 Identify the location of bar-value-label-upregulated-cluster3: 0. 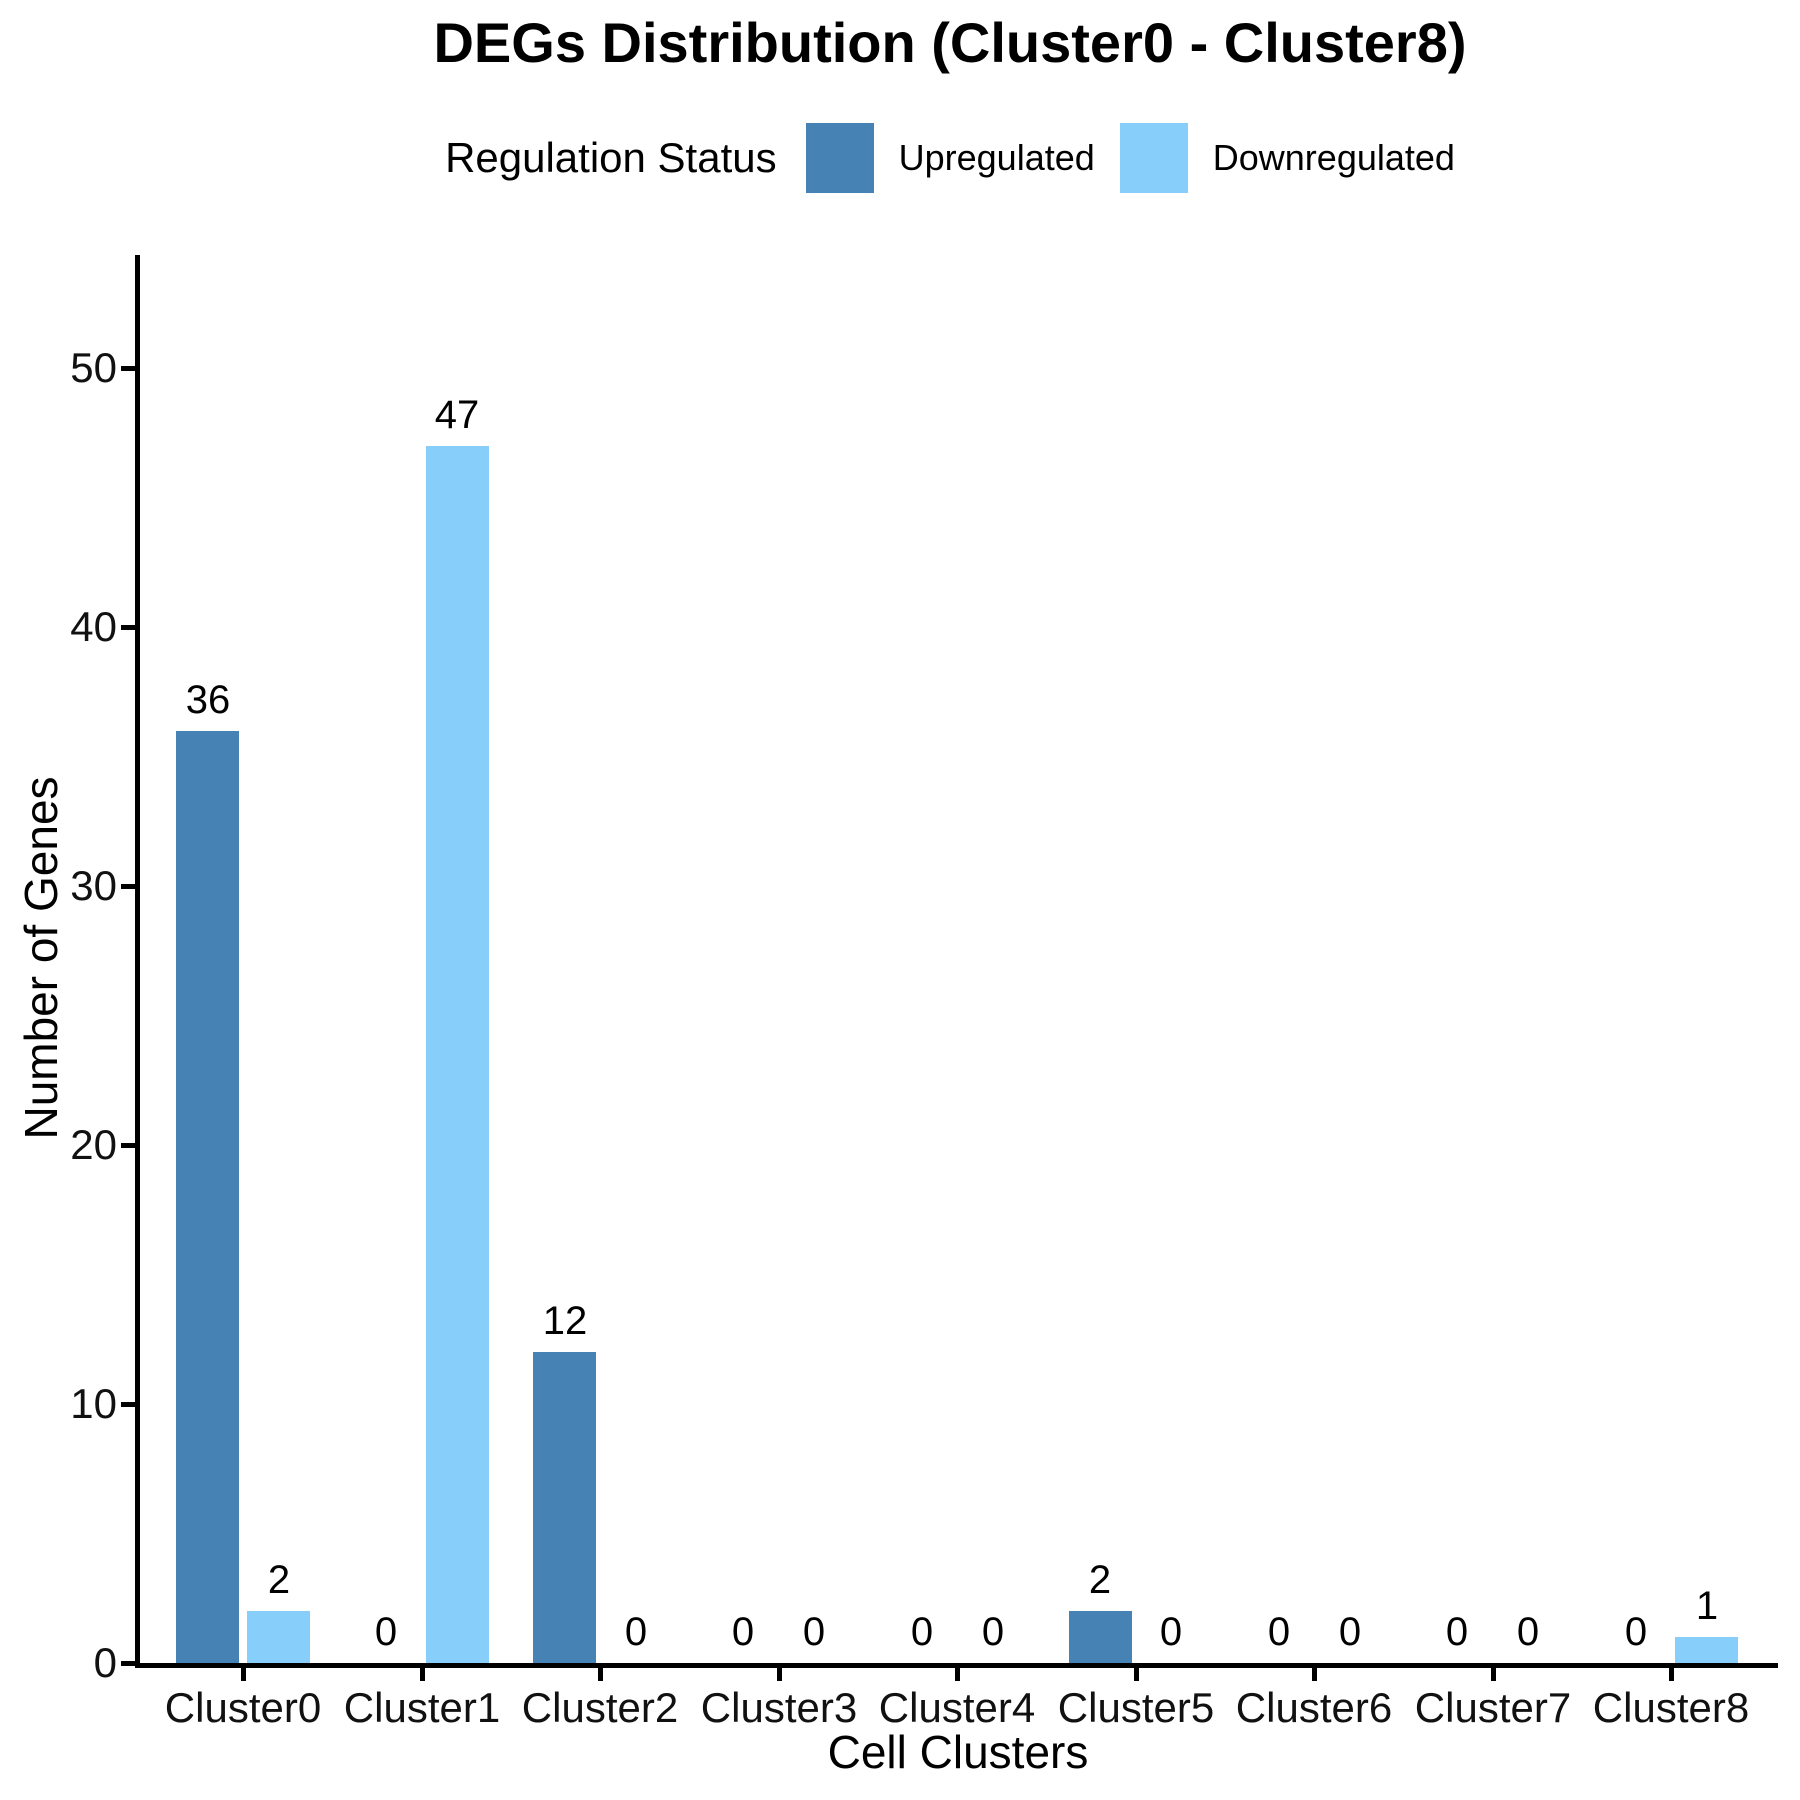
(743, 1632).